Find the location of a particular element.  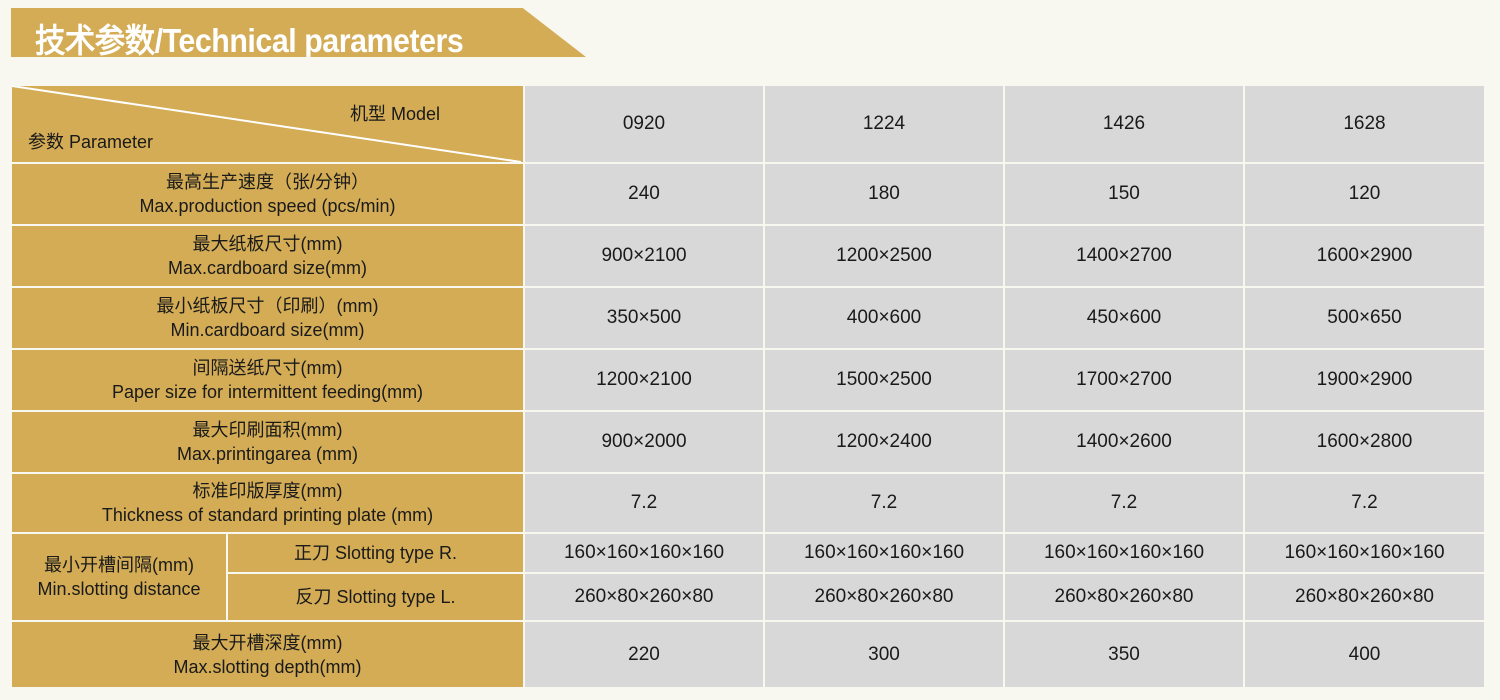

slotting-type-cell: 正刀 Slotting type R. is located at coordinates (375, 553).